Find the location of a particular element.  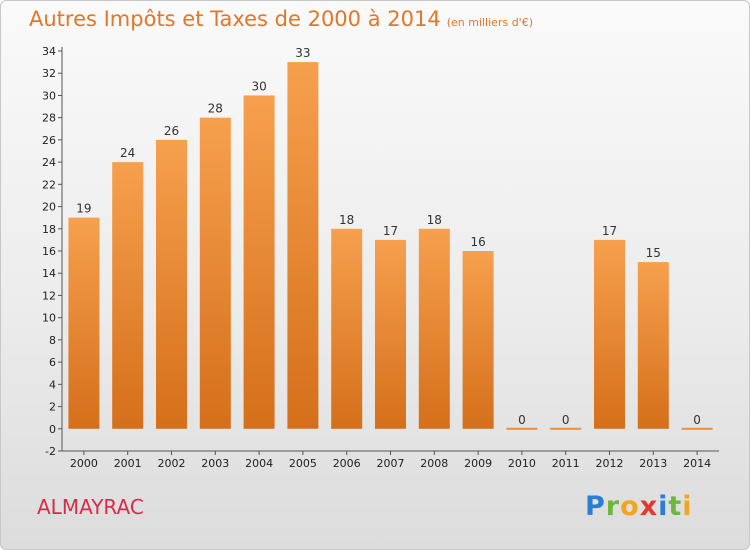

data-label: 16 is located at coordinates (477, 242).